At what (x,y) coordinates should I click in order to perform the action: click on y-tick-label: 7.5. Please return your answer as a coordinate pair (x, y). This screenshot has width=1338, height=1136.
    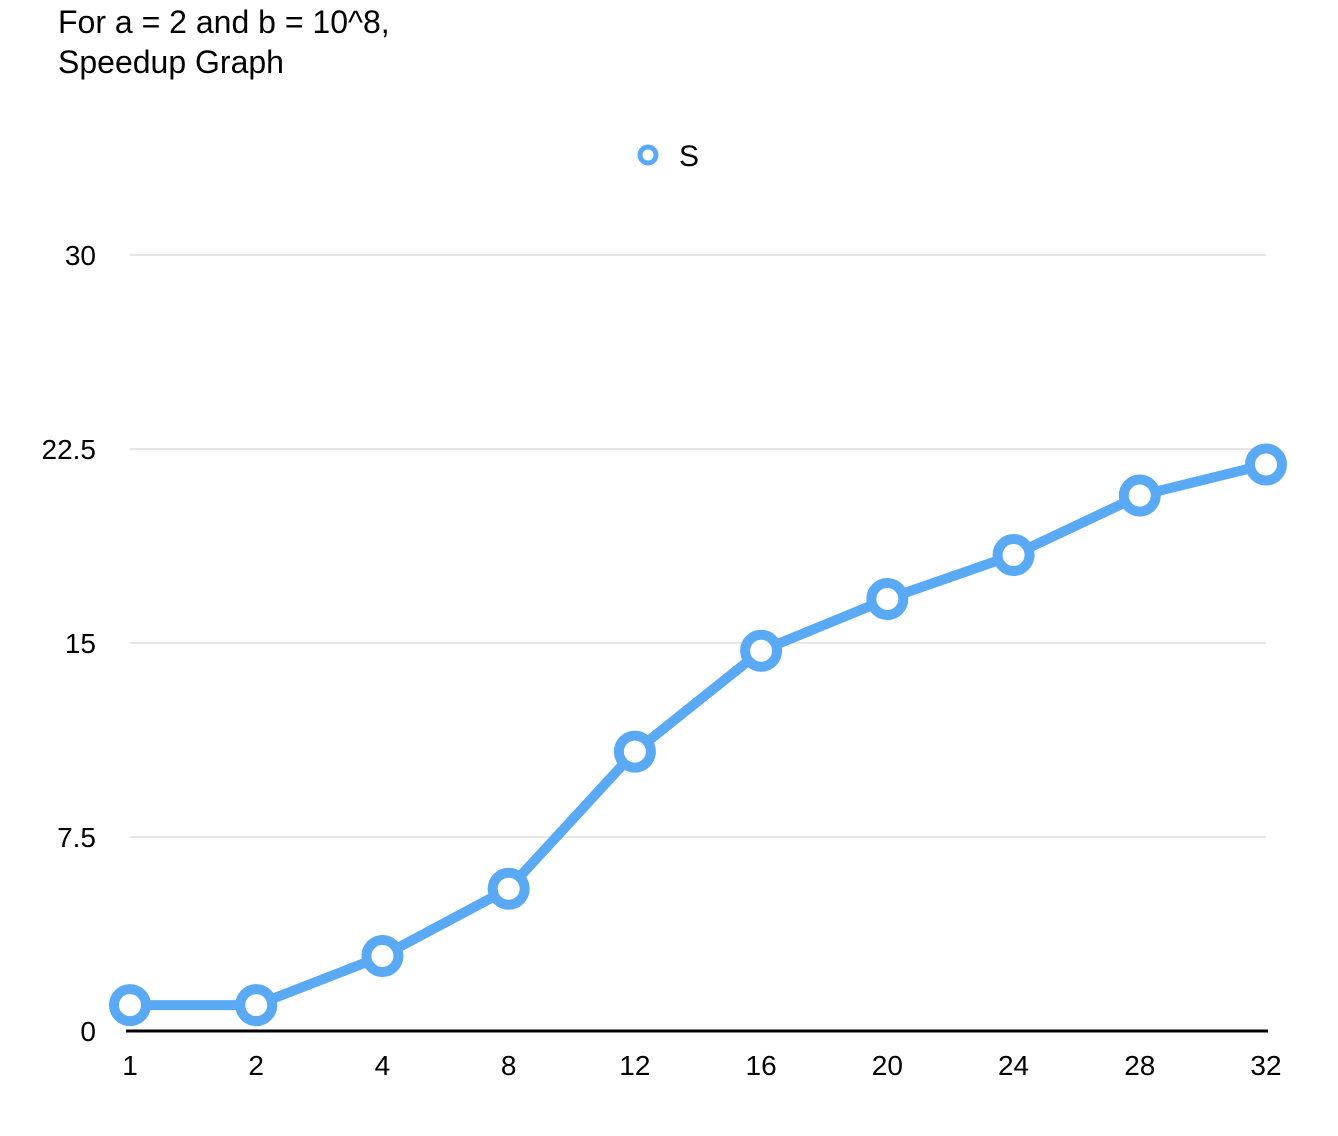
    Looking at the image, I should click on (76, 837).